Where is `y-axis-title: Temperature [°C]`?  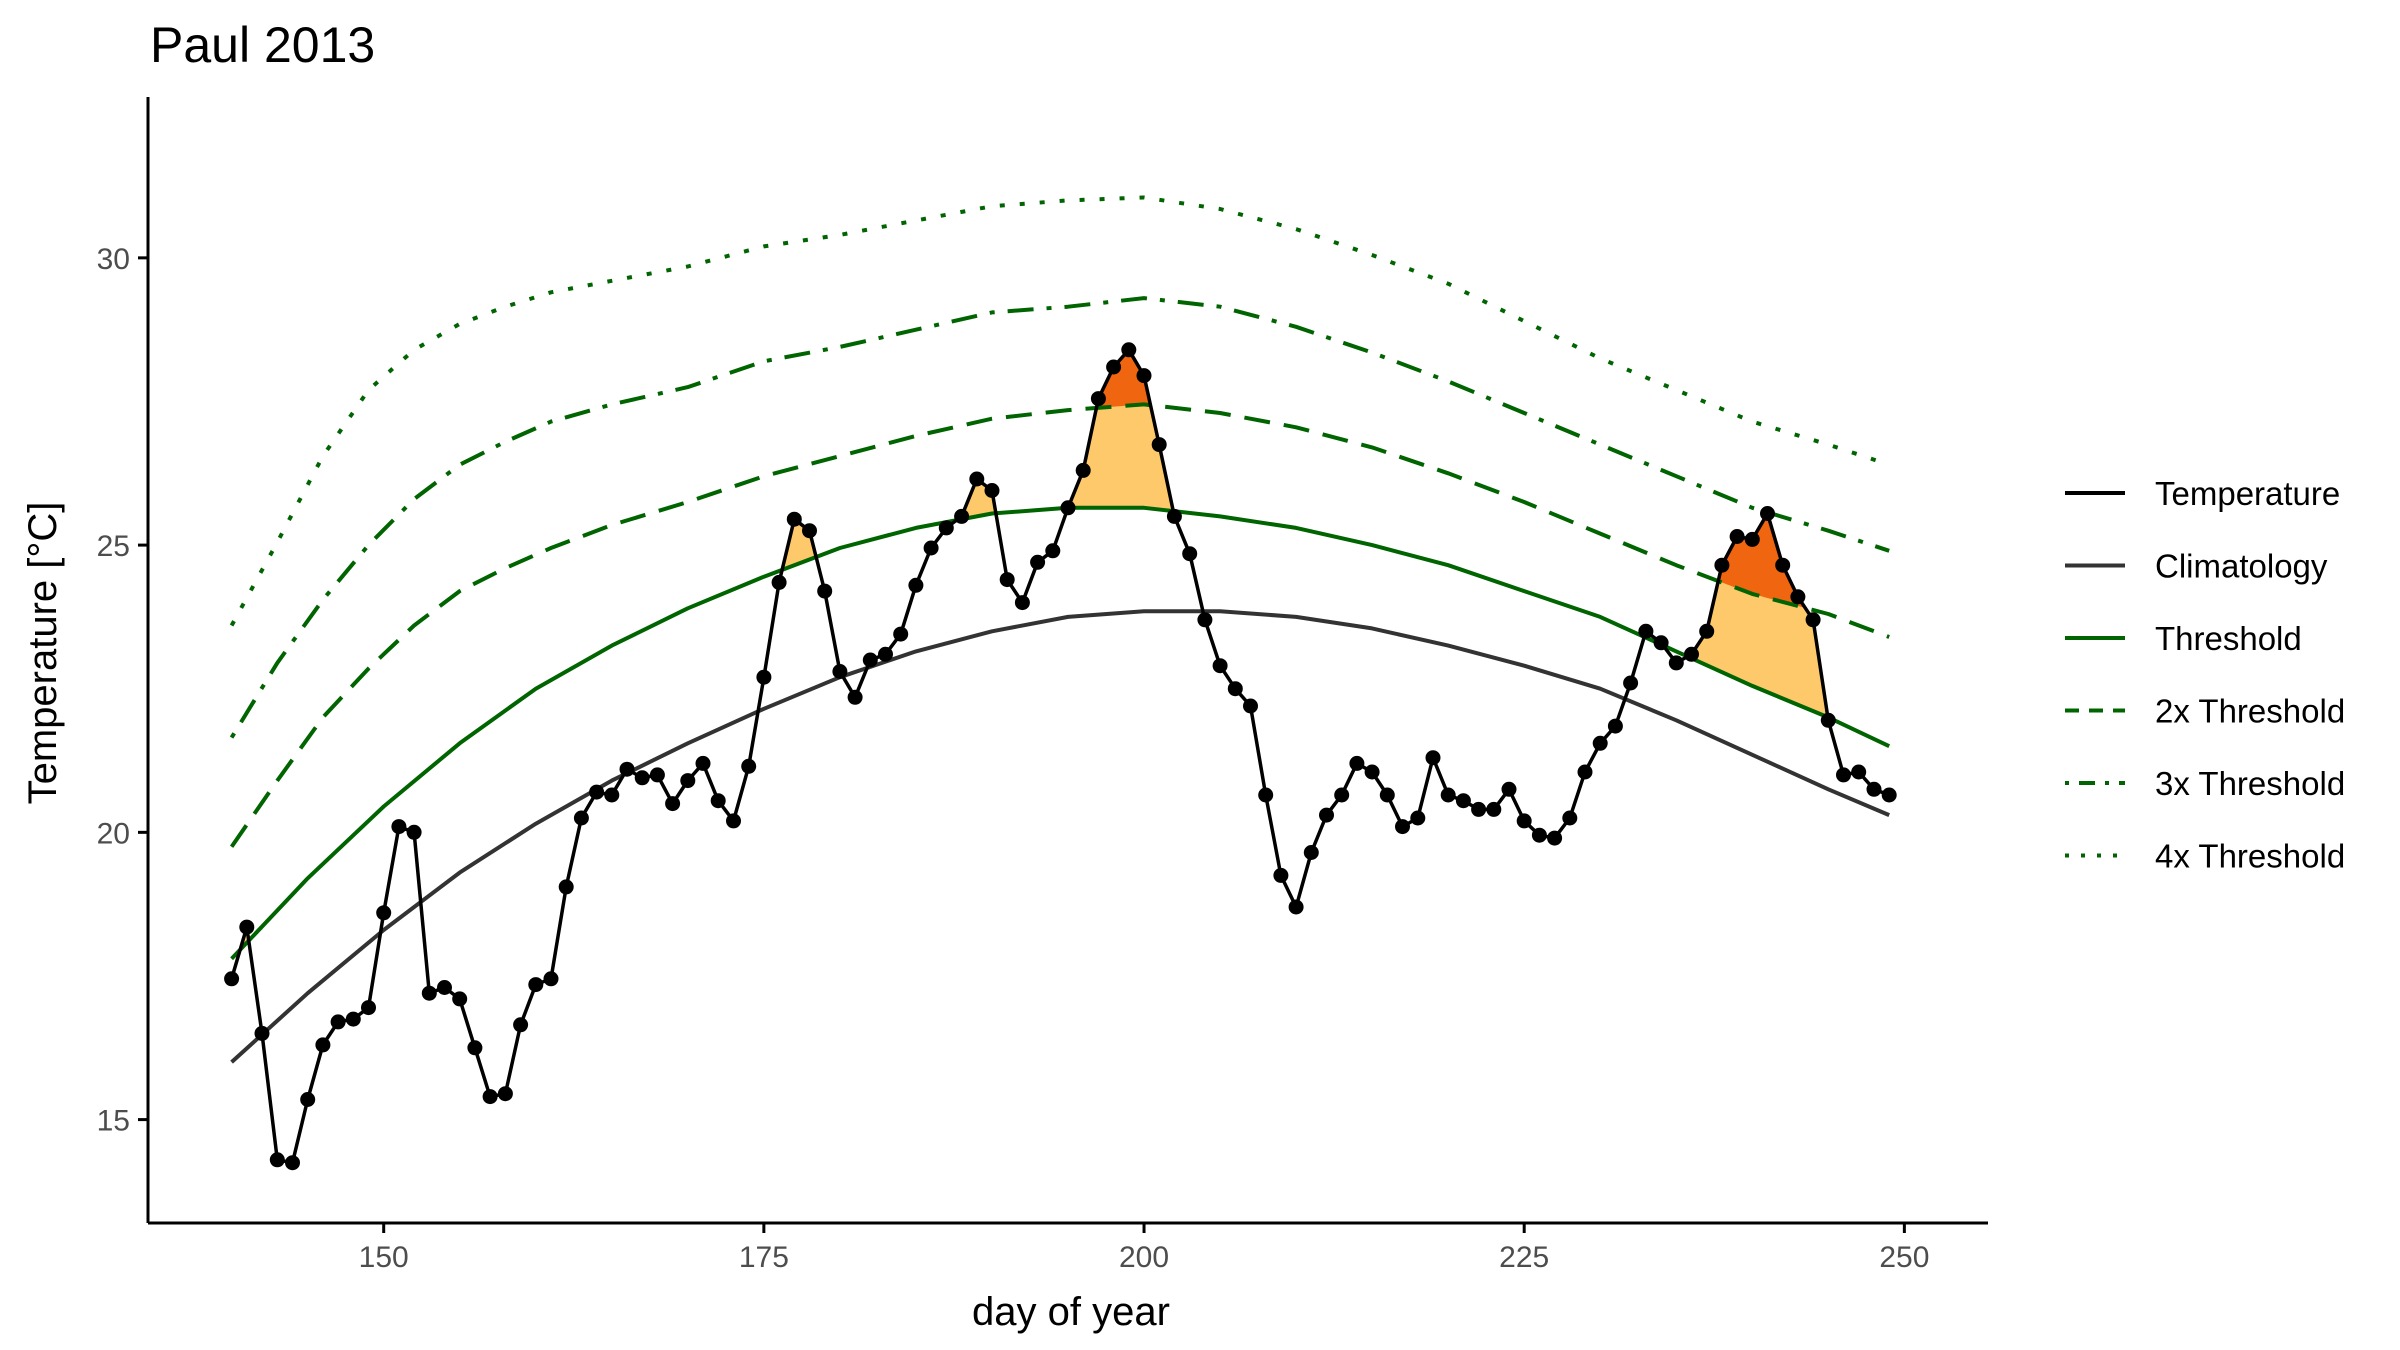 y-axis-title: Temperature [°C] is located at coordinates (43, 653).